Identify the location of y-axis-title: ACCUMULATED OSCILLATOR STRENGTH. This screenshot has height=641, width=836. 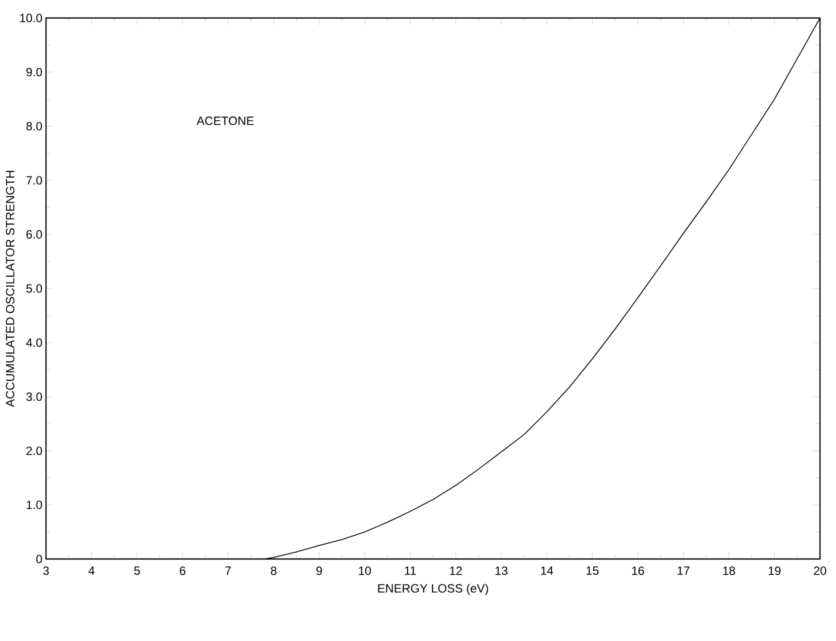
(10, 289).